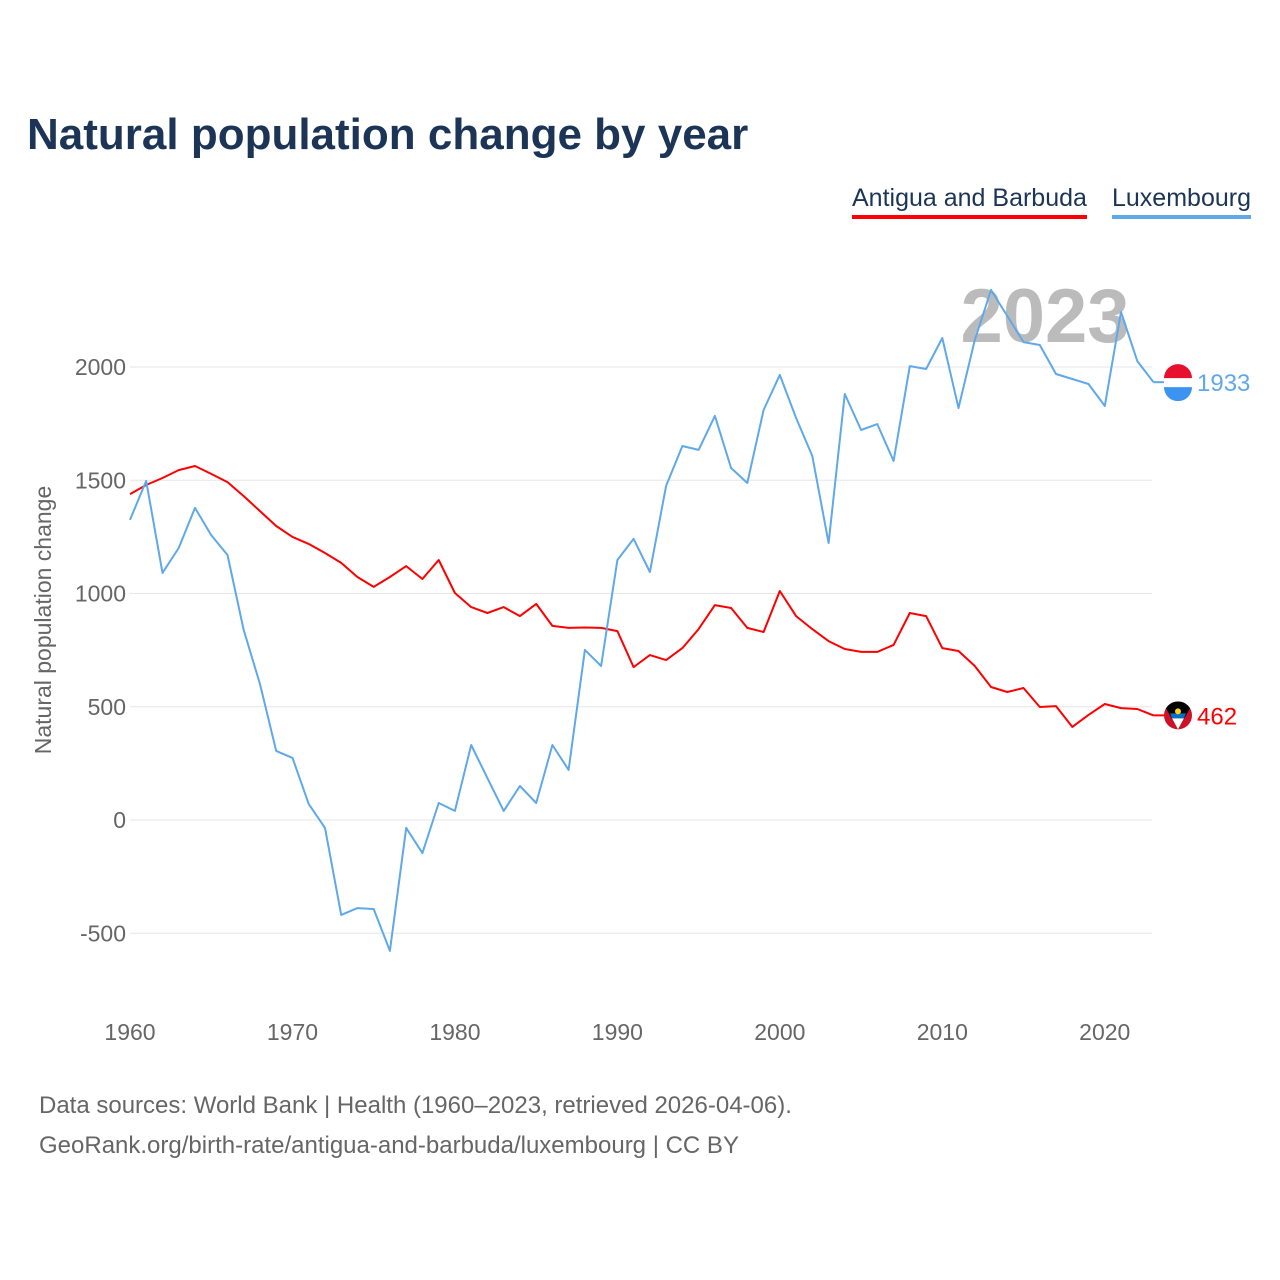 Image resolution: width=1280 pixels, height=1280 pixels. What do you see at coordinates (1044, 316) in the screenshot?
I see `year-watermark: 2023` at bounding box center [1044, 316].